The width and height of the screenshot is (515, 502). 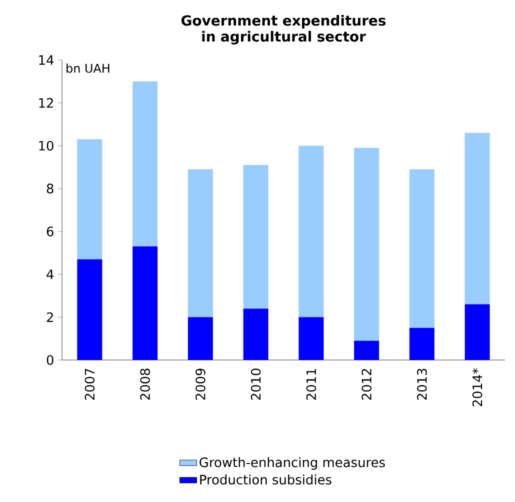 What do you see at coordinates (50, 231) in the screenshot?
I see `y-tick-label: 6` at bounding box center [50, 231].